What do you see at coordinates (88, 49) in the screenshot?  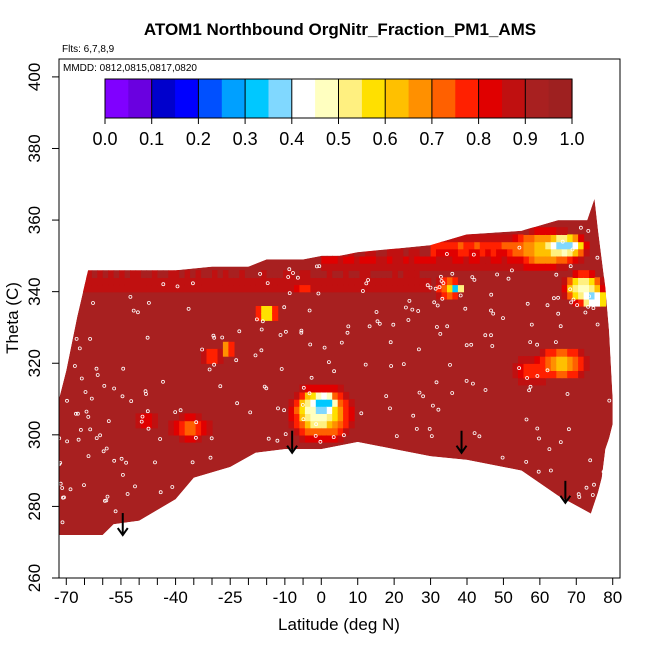 I see `chart-subtitle: Flts: 6,7,8,9` at bounding box center [88, 49].